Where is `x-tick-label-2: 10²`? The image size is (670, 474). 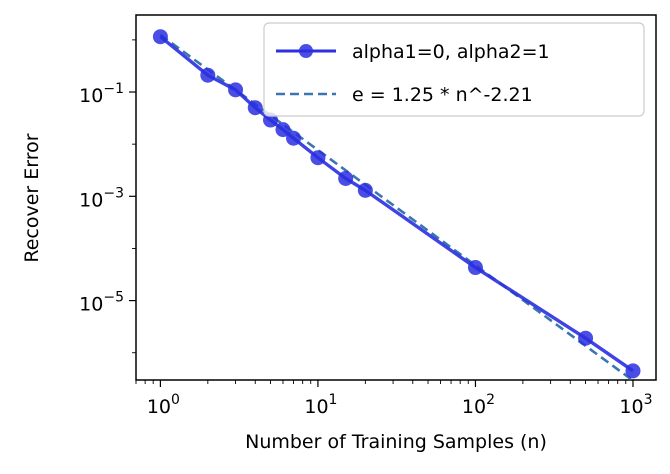 x-tick-label-2: 10² is located at coordinates (478, 405).